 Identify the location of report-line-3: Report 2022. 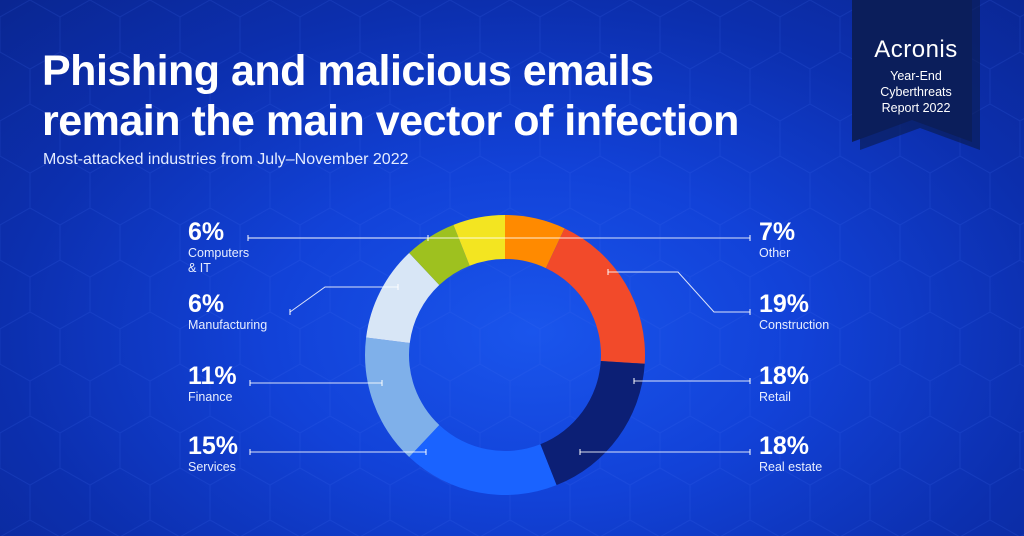
(916, 108).